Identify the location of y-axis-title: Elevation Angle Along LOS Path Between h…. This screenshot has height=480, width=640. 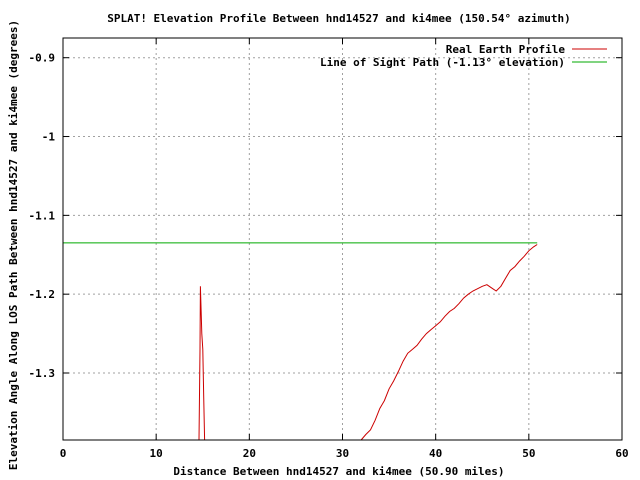
(13, 245).